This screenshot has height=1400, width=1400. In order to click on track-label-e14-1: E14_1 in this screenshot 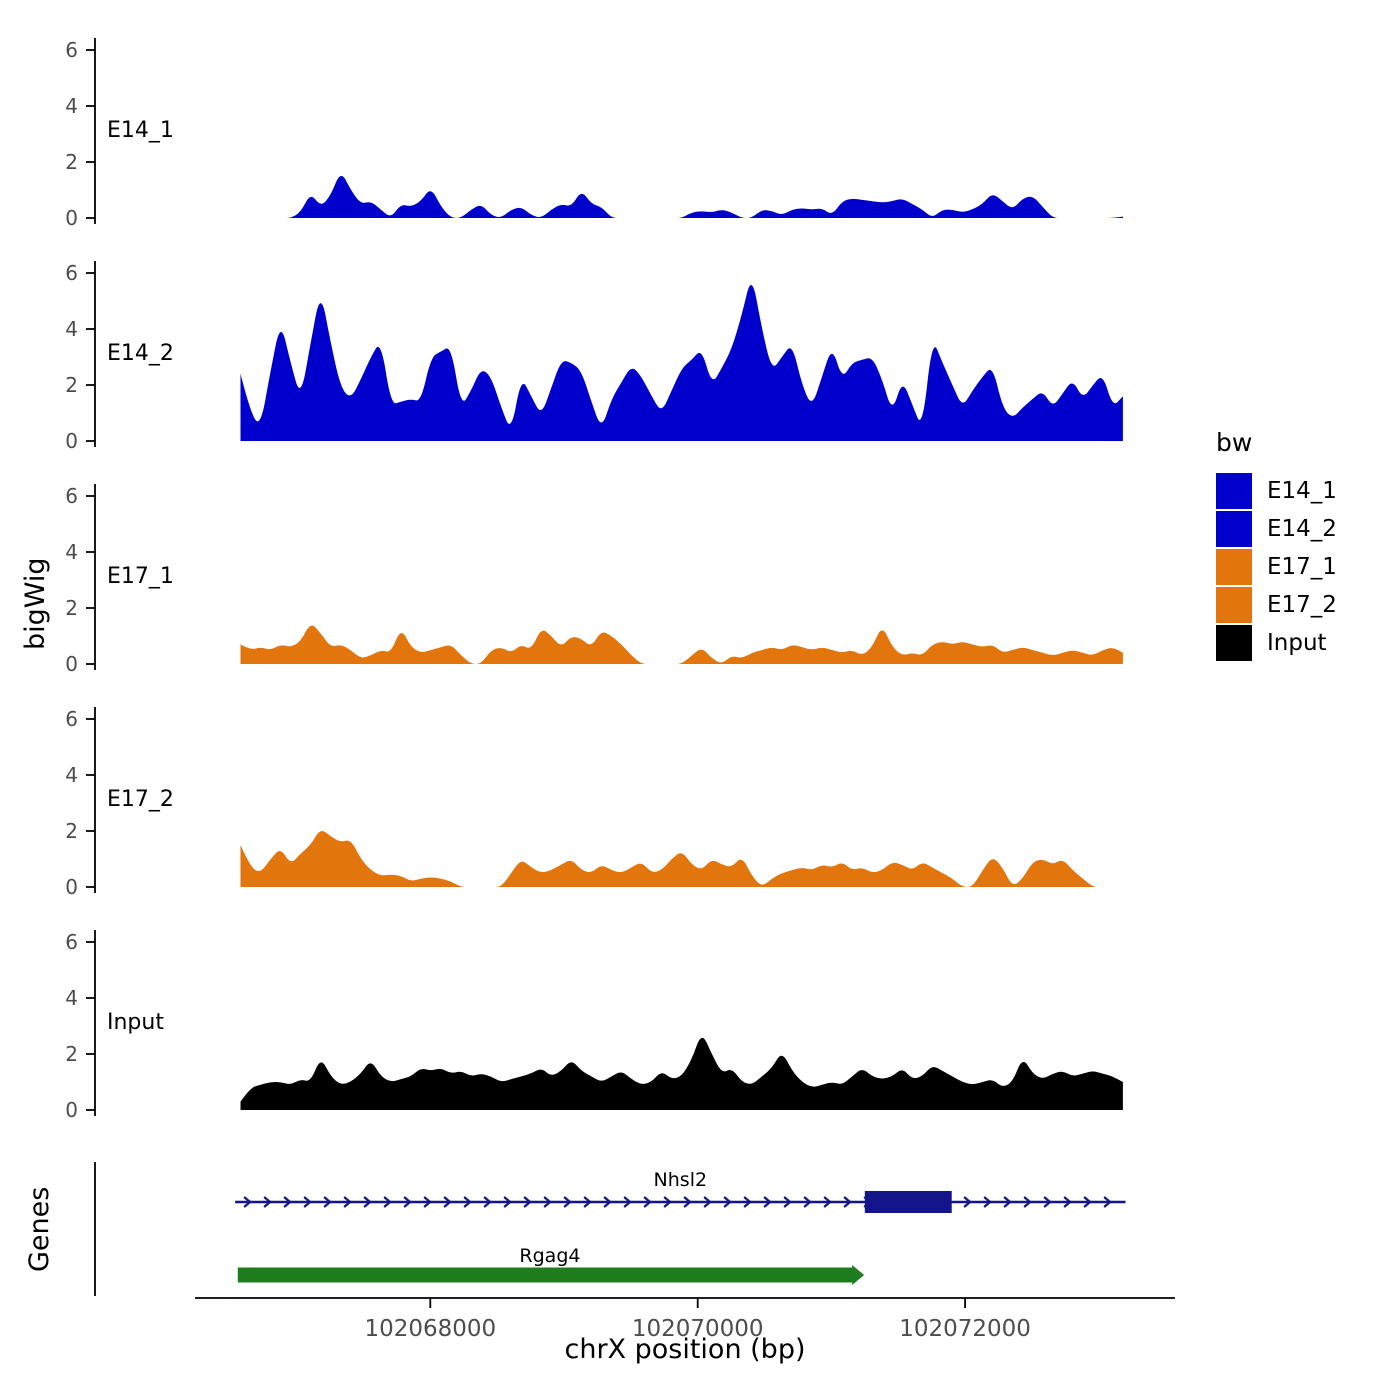, I will do `click(140, 130)`.